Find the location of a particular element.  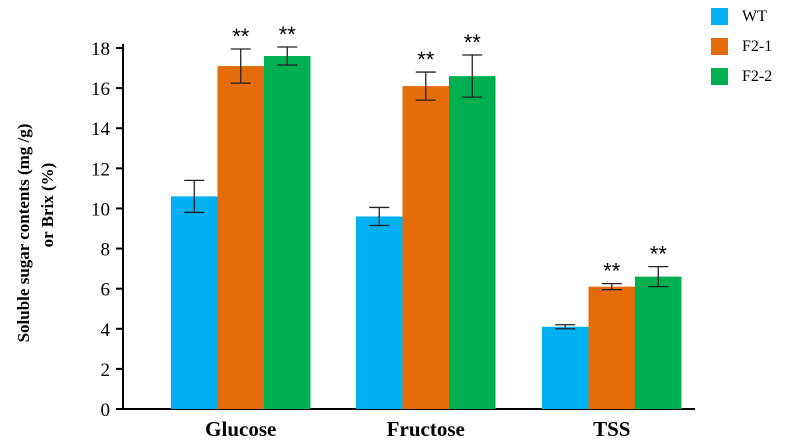

y-tick-label: 12 is located at coordinates (100, 169).